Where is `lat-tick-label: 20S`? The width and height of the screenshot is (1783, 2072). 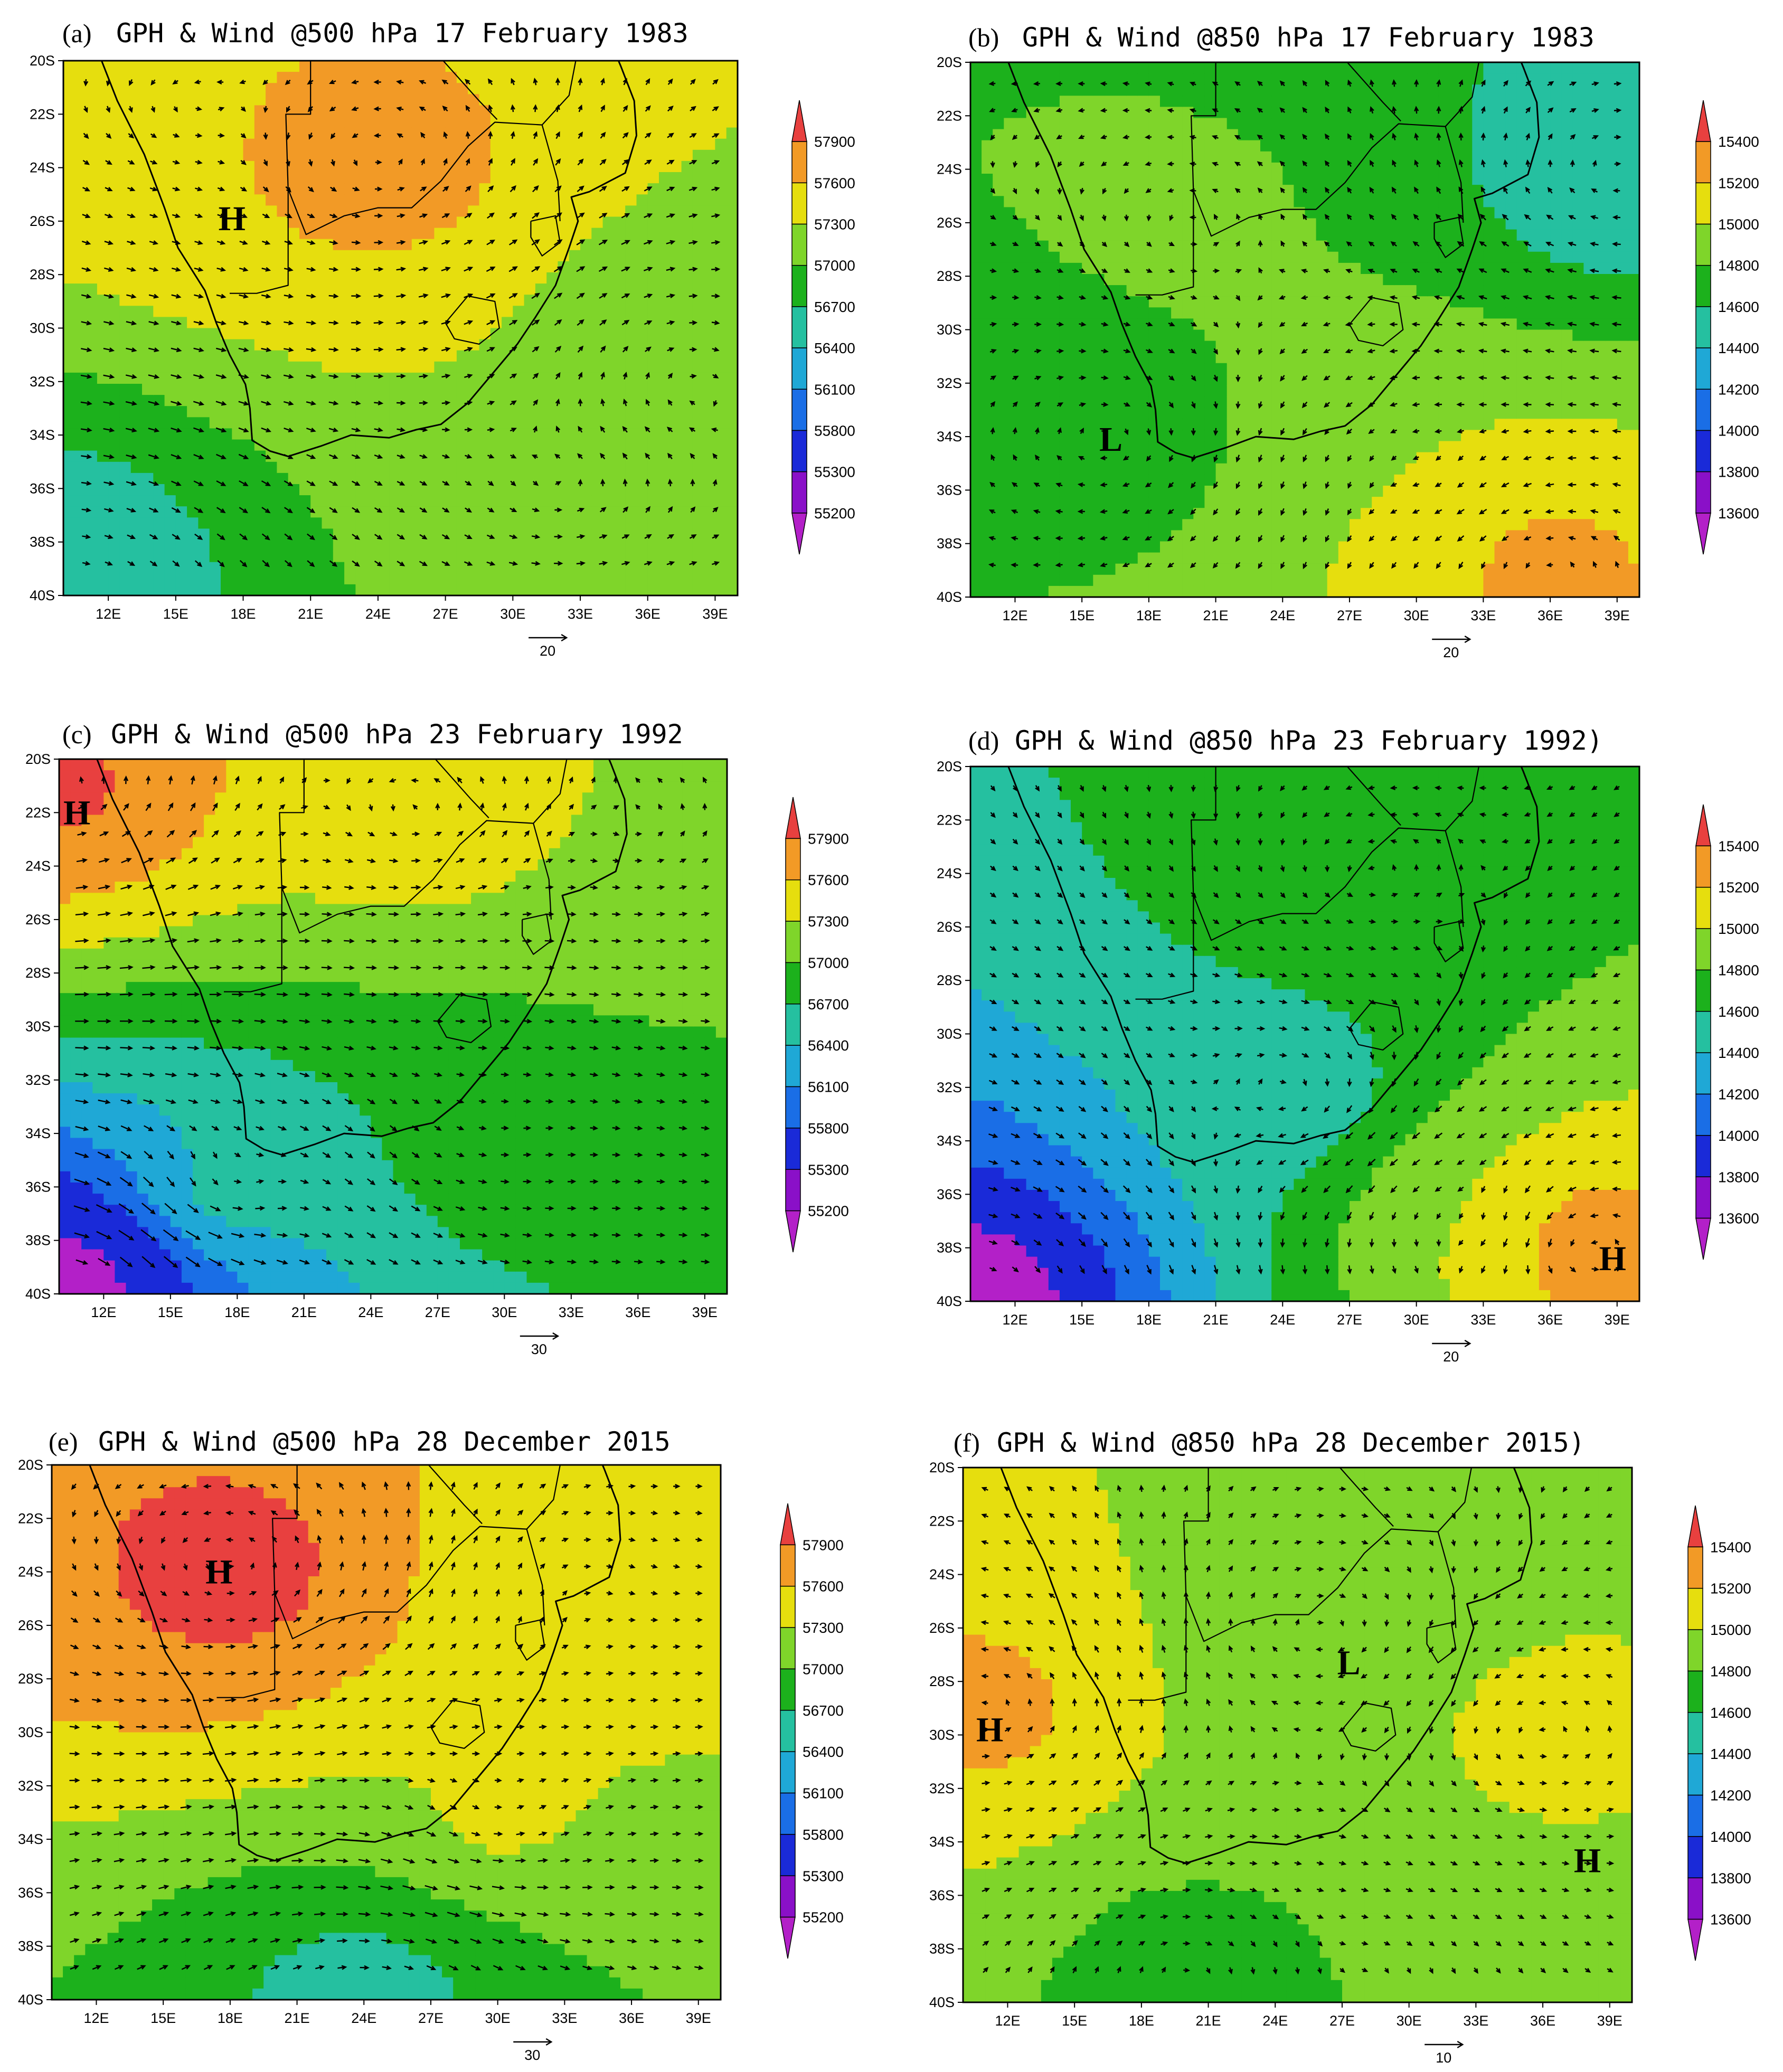 lat-tick-label: 20S is located at coordinates (42, 61).